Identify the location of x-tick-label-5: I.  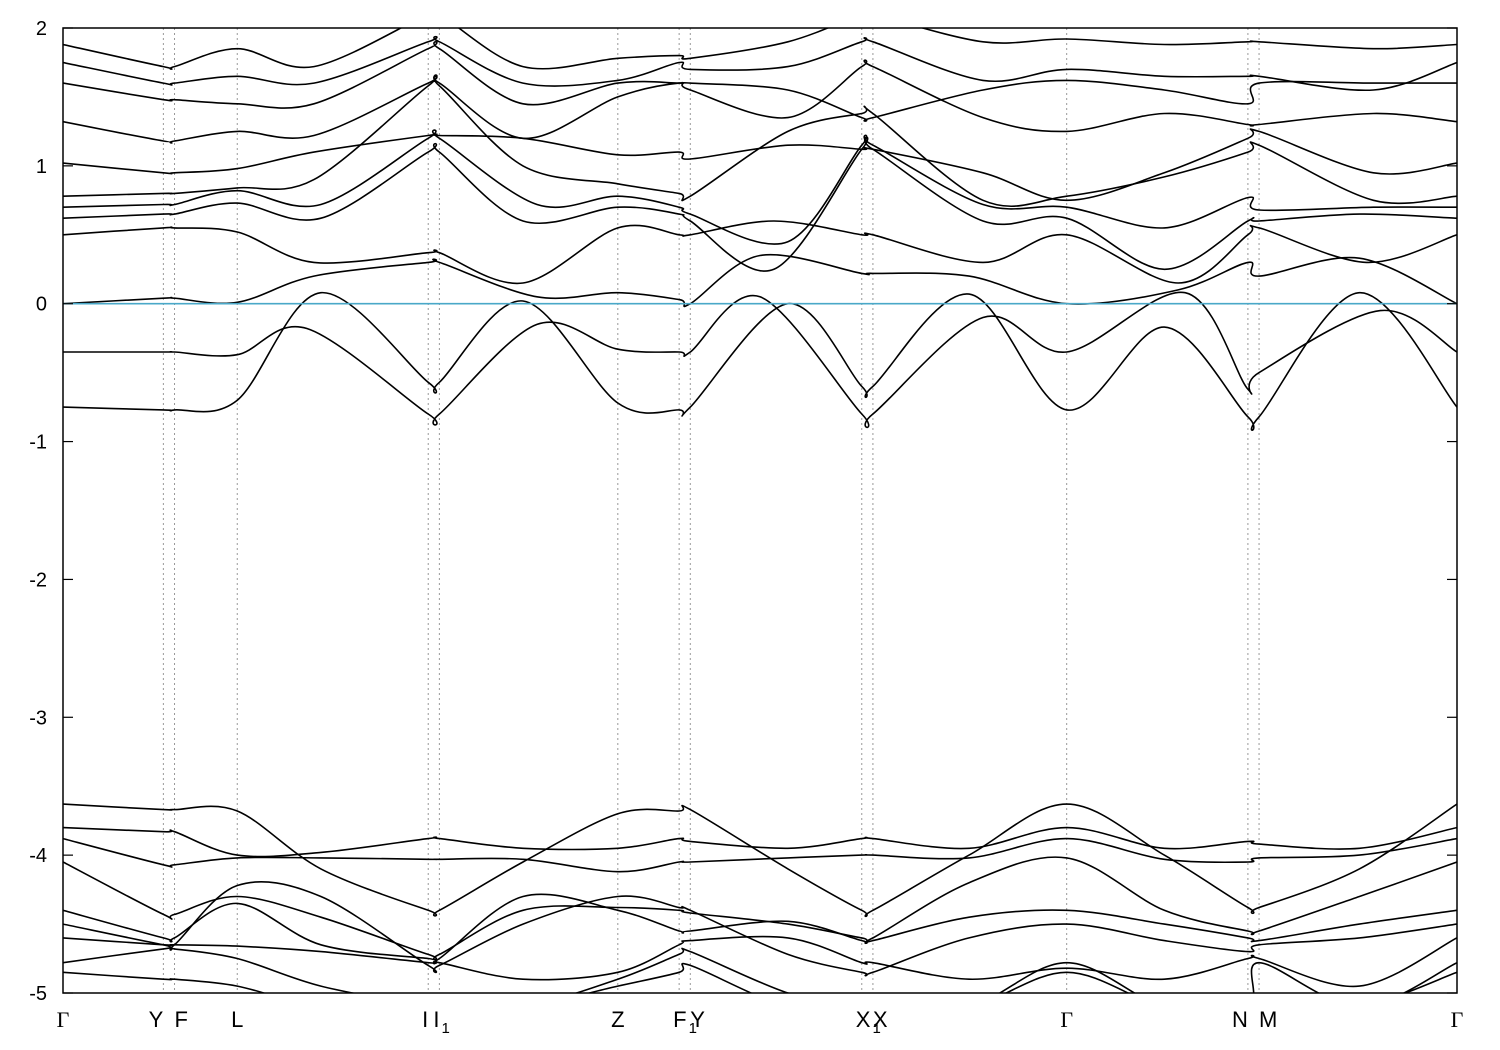
(425, 1019).